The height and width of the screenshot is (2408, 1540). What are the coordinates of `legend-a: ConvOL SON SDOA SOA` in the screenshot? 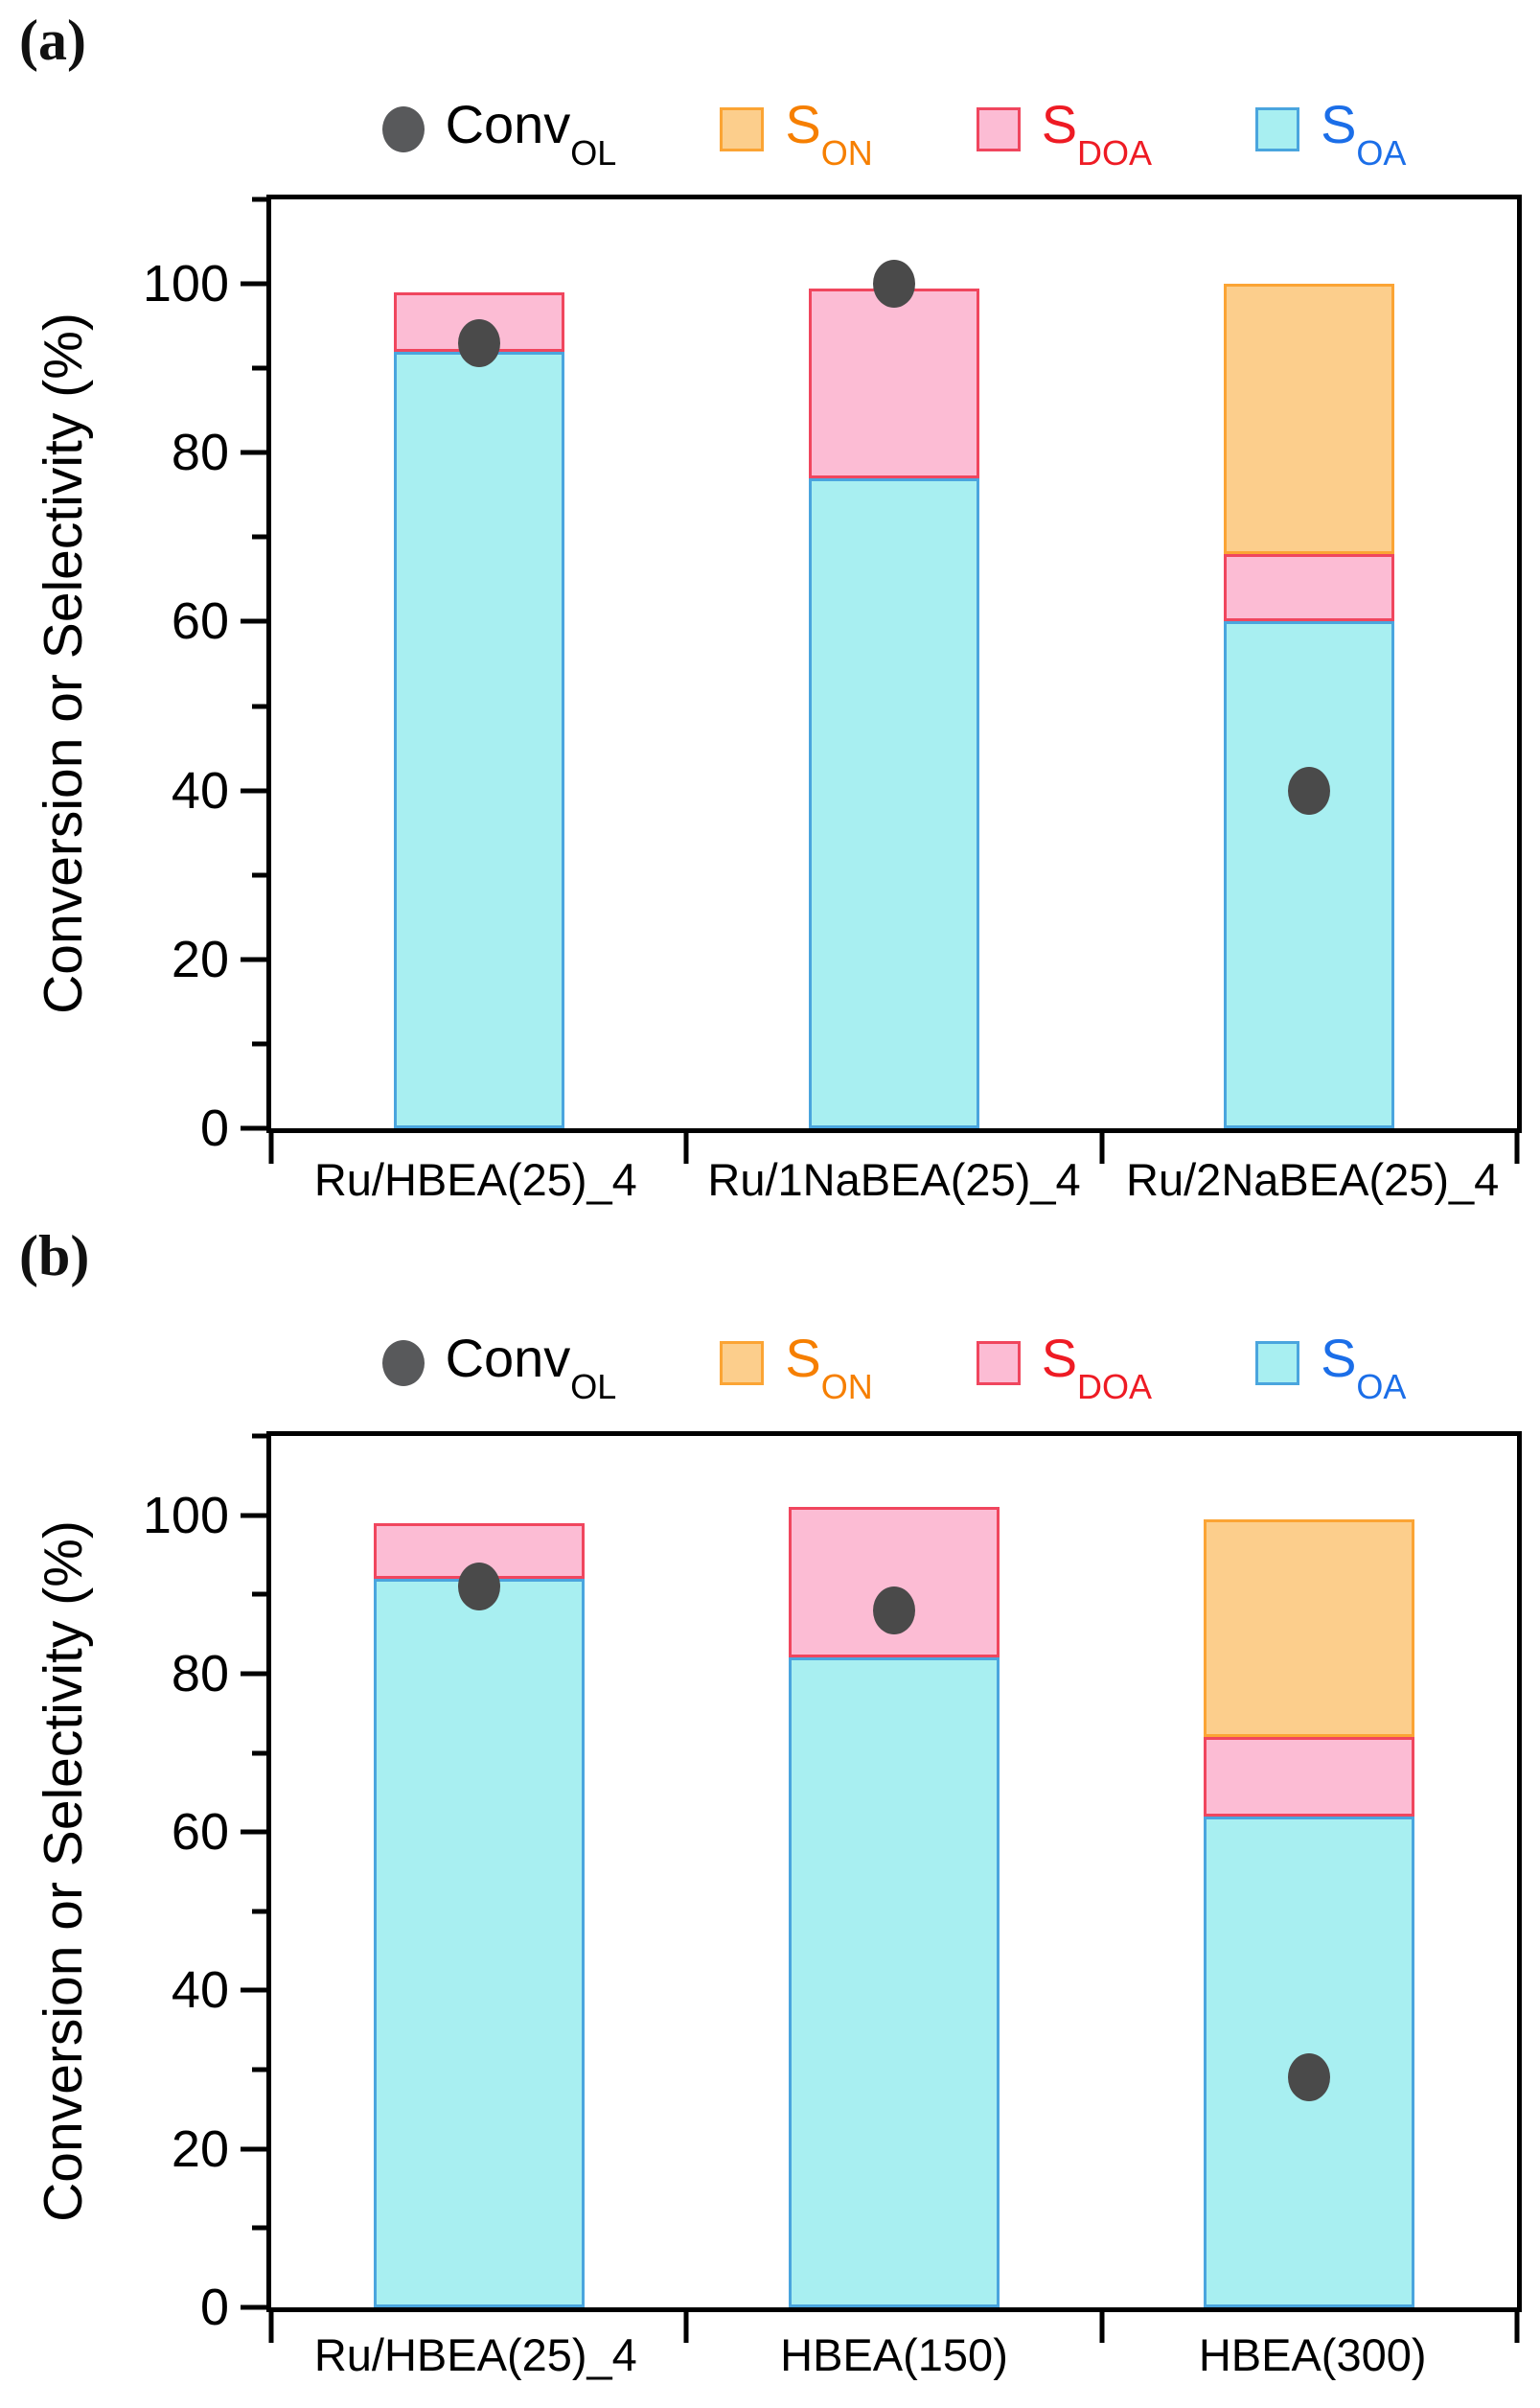 It's located at (894, 129).